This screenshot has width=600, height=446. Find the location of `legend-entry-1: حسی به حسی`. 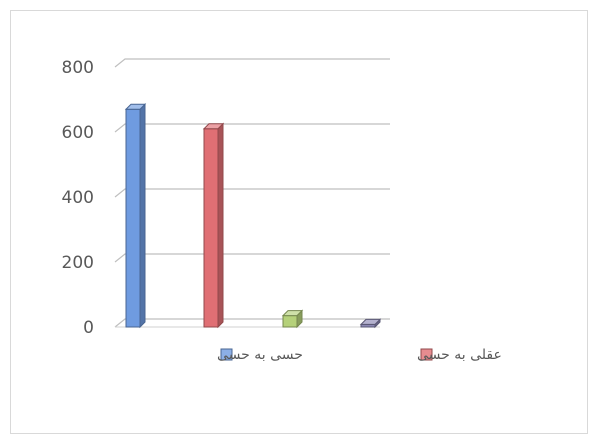

legend-entry-1: حسی به حسی is located at coordinates (260, 355).